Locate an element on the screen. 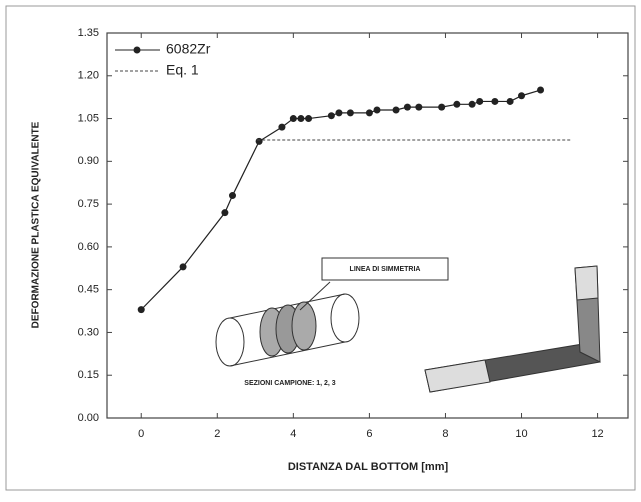  annotation: SEZIONI CAMPIONE: 1, 2, 3 is located at coordinates (290, 383).